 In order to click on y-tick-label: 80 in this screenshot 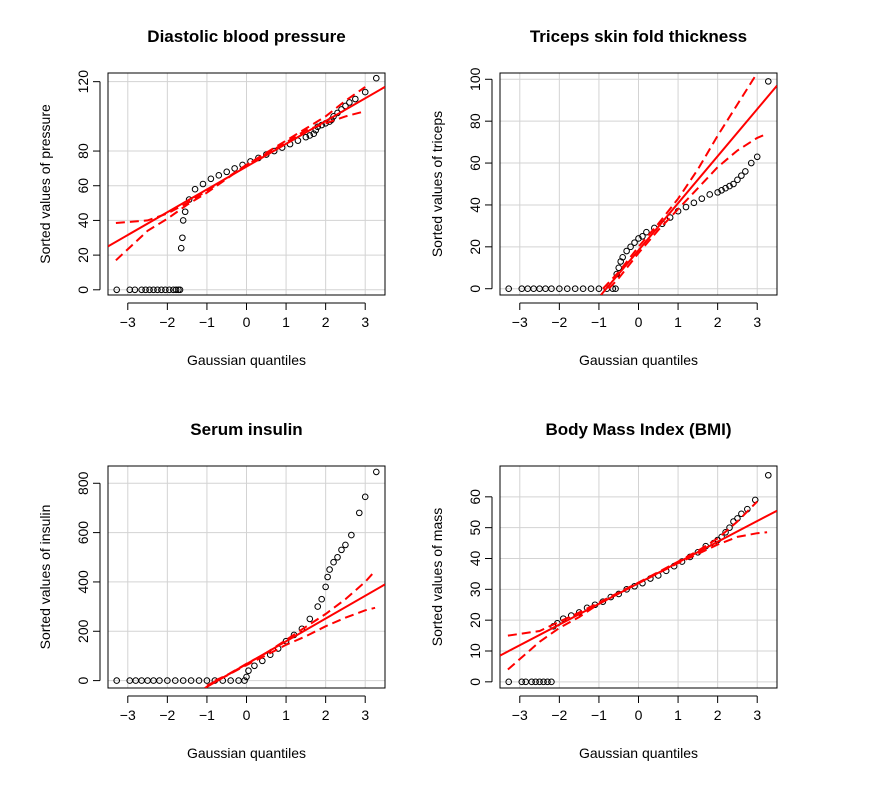, I will do `click(83, 151)`.